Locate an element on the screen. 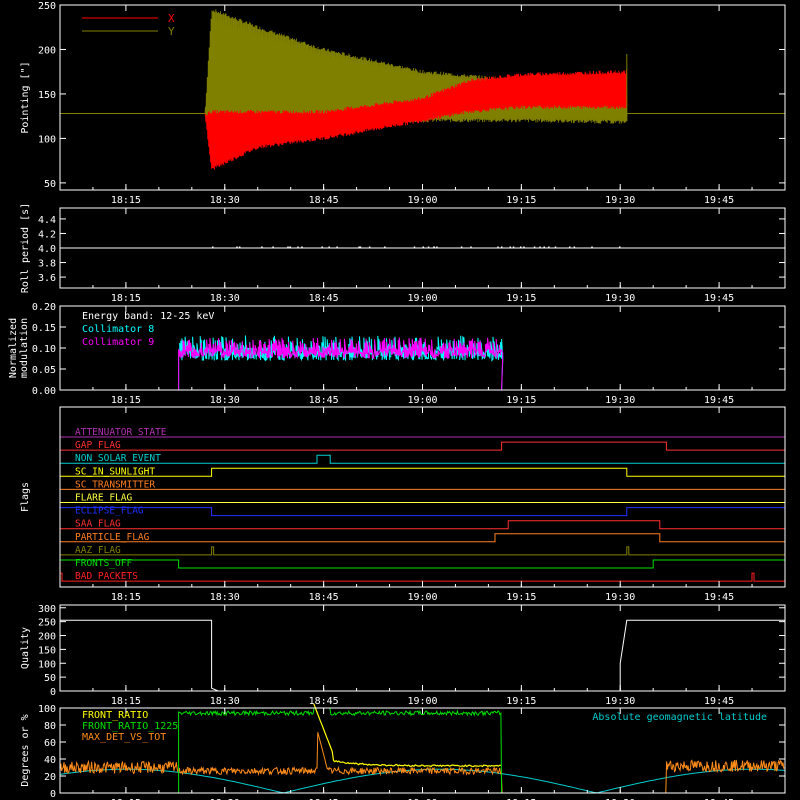 The height and width of the screenshot is (800, 800). panel-4-xtick-label-5: 19:30 is located at coordinates (620, 701).